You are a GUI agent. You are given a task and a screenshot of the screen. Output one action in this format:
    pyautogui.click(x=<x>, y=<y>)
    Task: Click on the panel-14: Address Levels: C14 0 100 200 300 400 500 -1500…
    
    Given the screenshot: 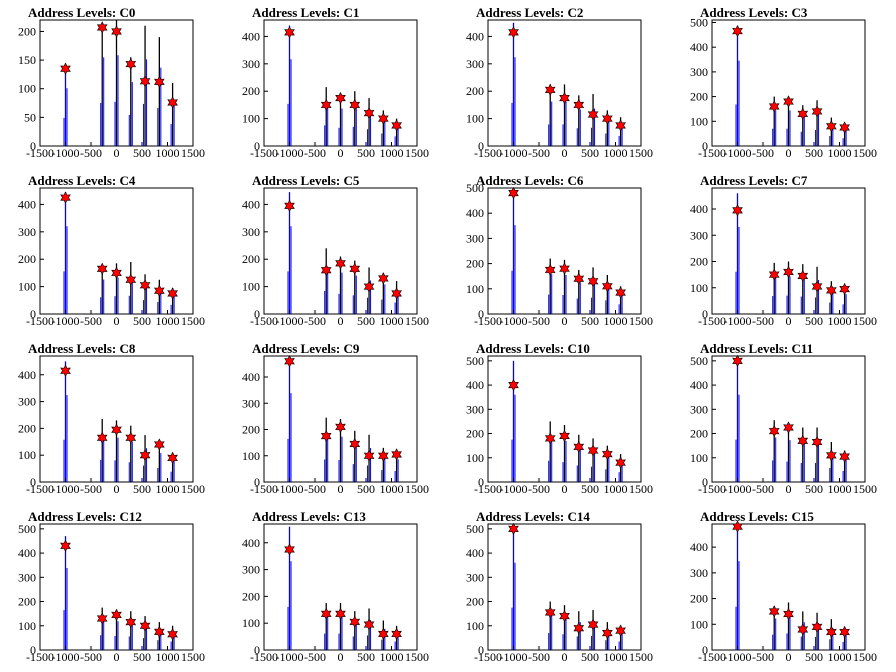 What is the action you would take?
    pyautogui.click(x=559, y=586)
    